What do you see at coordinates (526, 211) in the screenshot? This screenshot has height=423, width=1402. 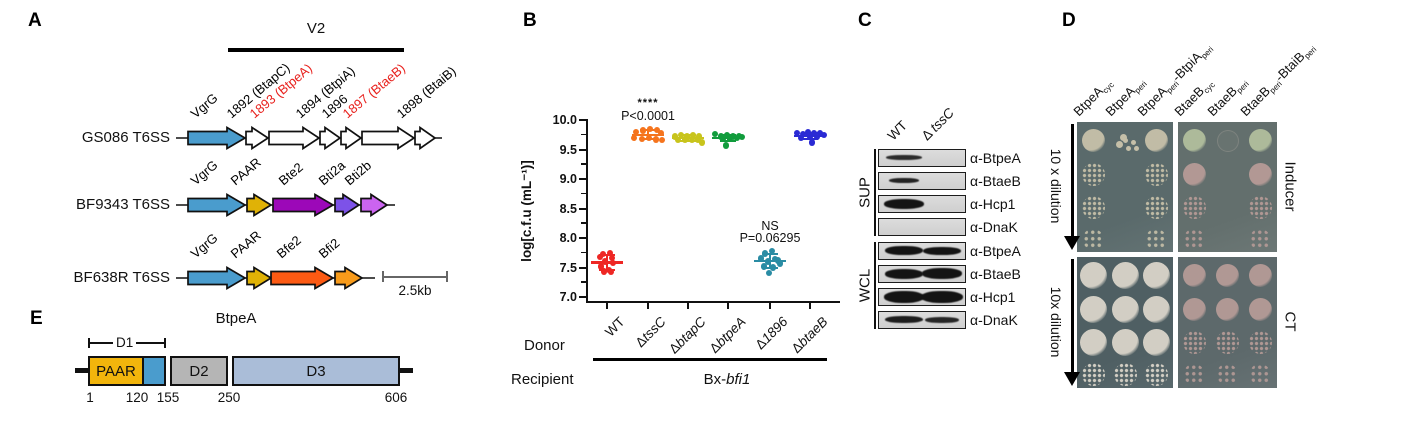 I see `y-axis-title: log[c.f.u (mL⁻¹)]` at bounding box center [526, 211].